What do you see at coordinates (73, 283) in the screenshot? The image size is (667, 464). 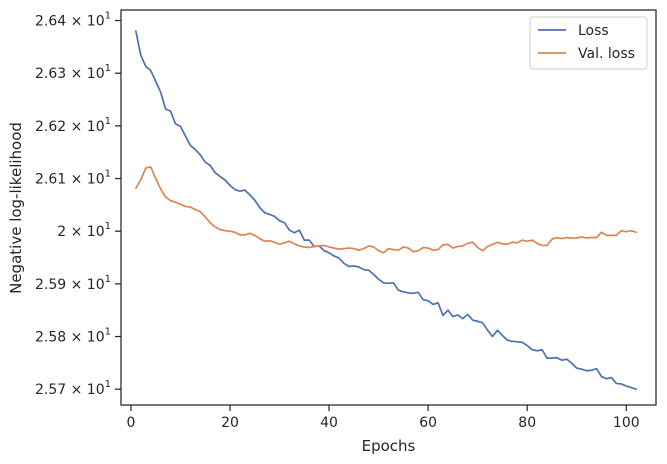 I see `y-tick-label: 2.59 × 10¹` at bounding box center [73, 283].